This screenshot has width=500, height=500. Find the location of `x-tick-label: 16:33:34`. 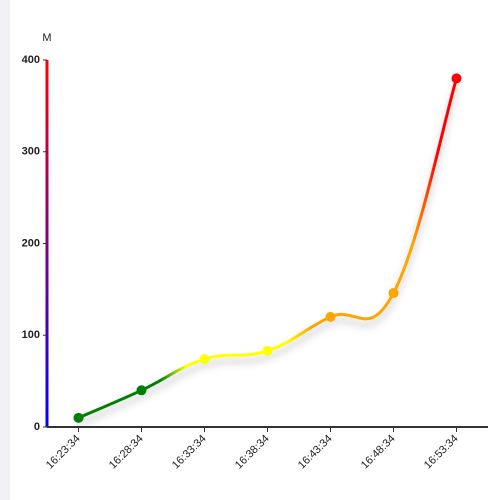

x-tick-label: 16:33:34 is located at coordinates (189, 452).